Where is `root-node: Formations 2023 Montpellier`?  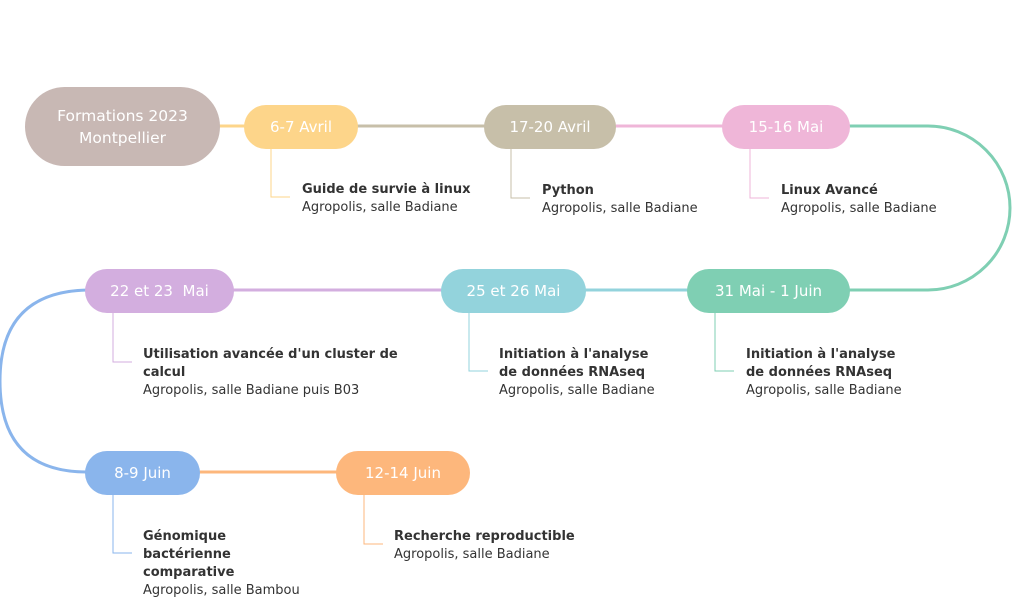
root-node: Formations 2023 Montpellier is located at coordinates (122, 126).